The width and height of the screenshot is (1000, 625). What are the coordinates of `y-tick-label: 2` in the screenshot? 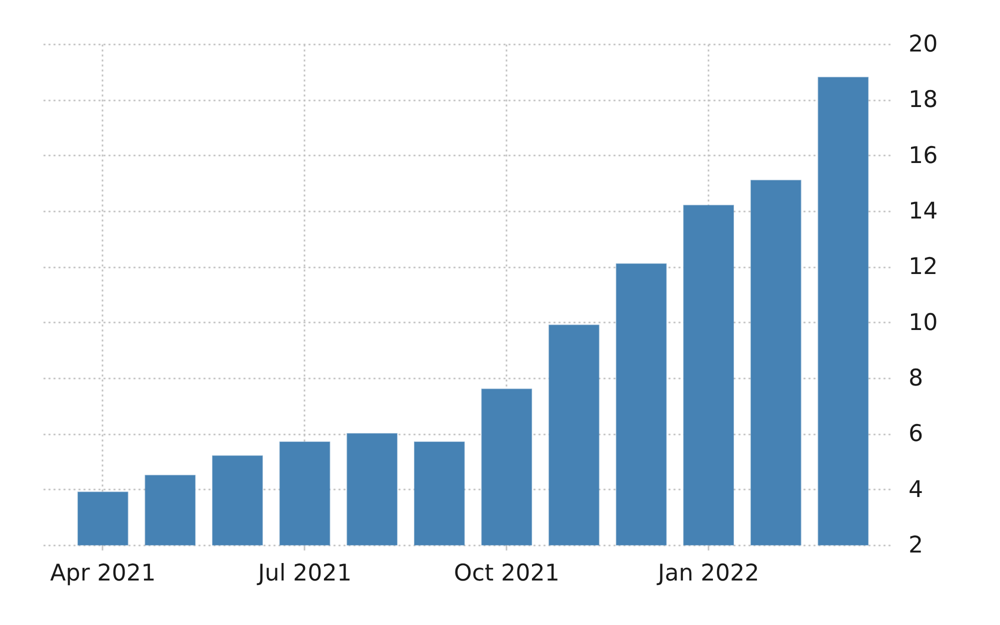 It's located at (916, 545).